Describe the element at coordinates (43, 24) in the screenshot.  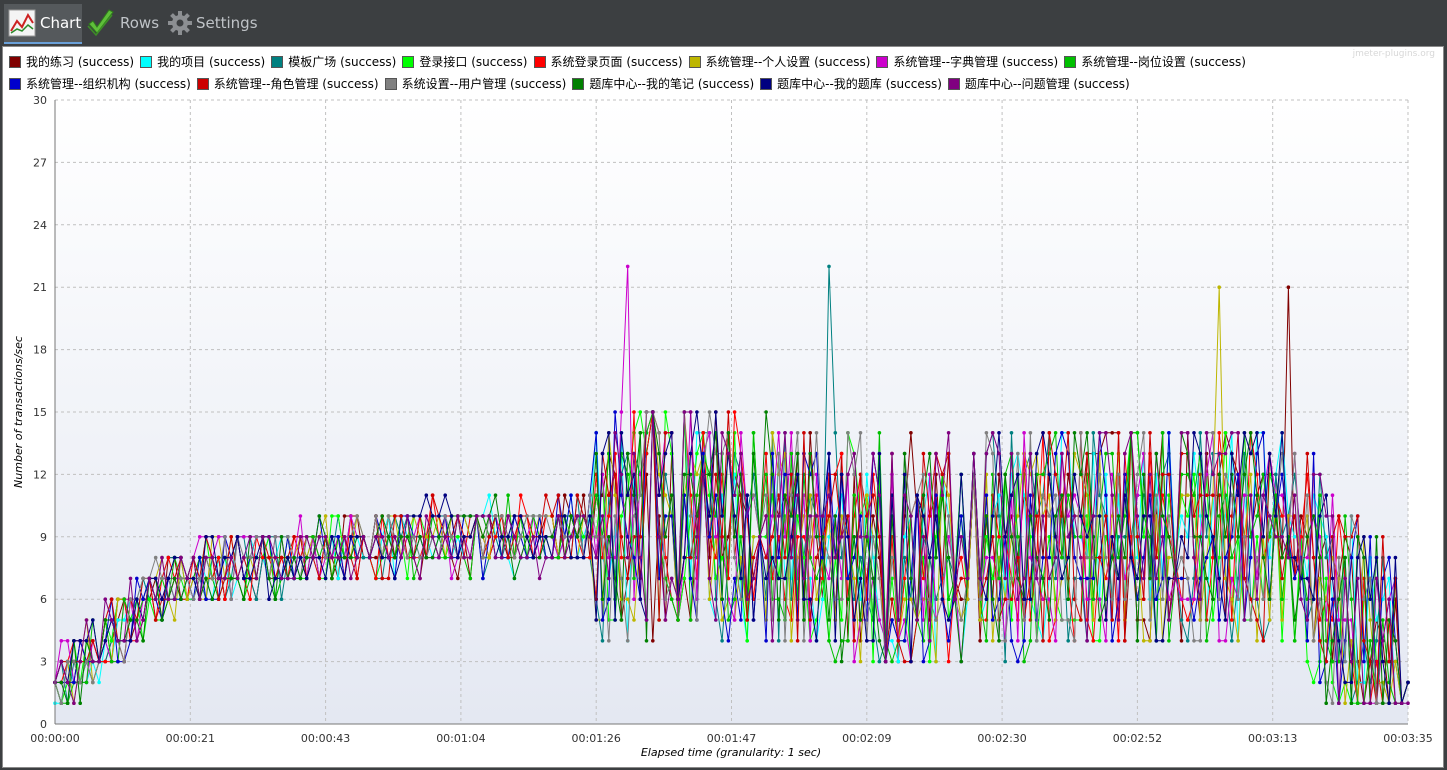
I see `tab-chart: Chart` at that location.